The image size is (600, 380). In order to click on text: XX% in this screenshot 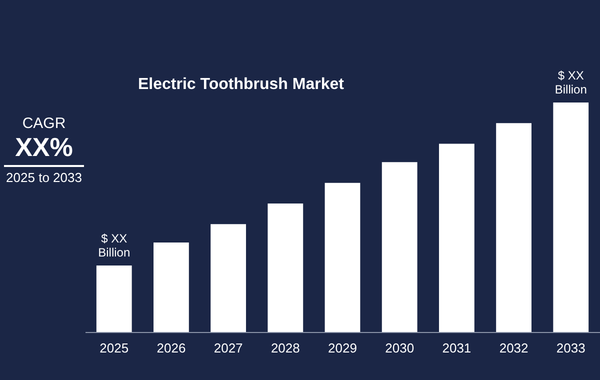, I will do `click(44, 149)`.